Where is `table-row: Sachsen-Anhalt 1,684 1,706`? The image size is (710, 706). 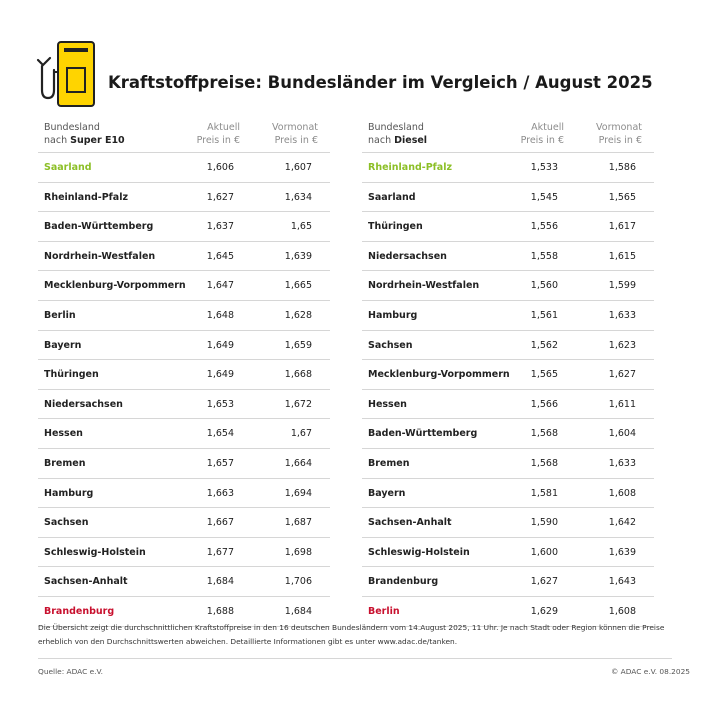
table-row: Sachsen-Anhalt 1,684 1,706 is located at coordinates (184, 582).